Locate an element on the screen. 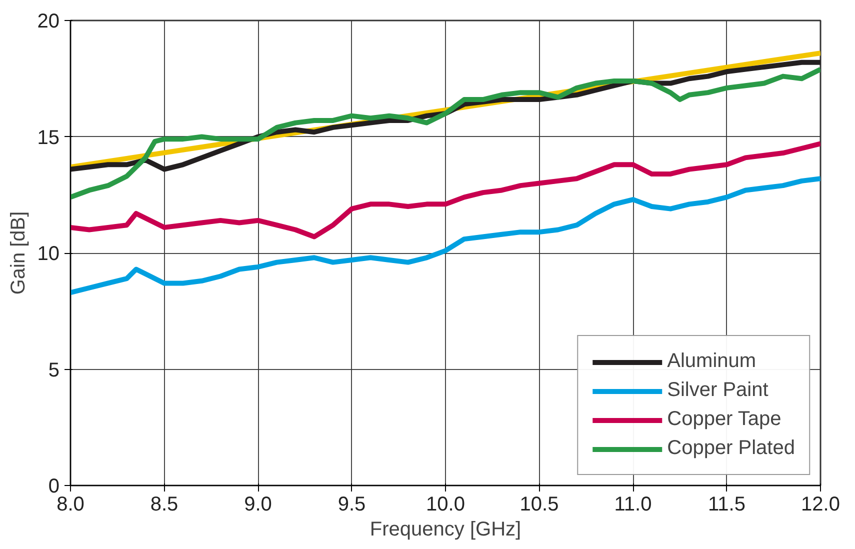 This screenshot has height=549, width=855. y-tick-label: 10 is located at coordinates (48, 254).